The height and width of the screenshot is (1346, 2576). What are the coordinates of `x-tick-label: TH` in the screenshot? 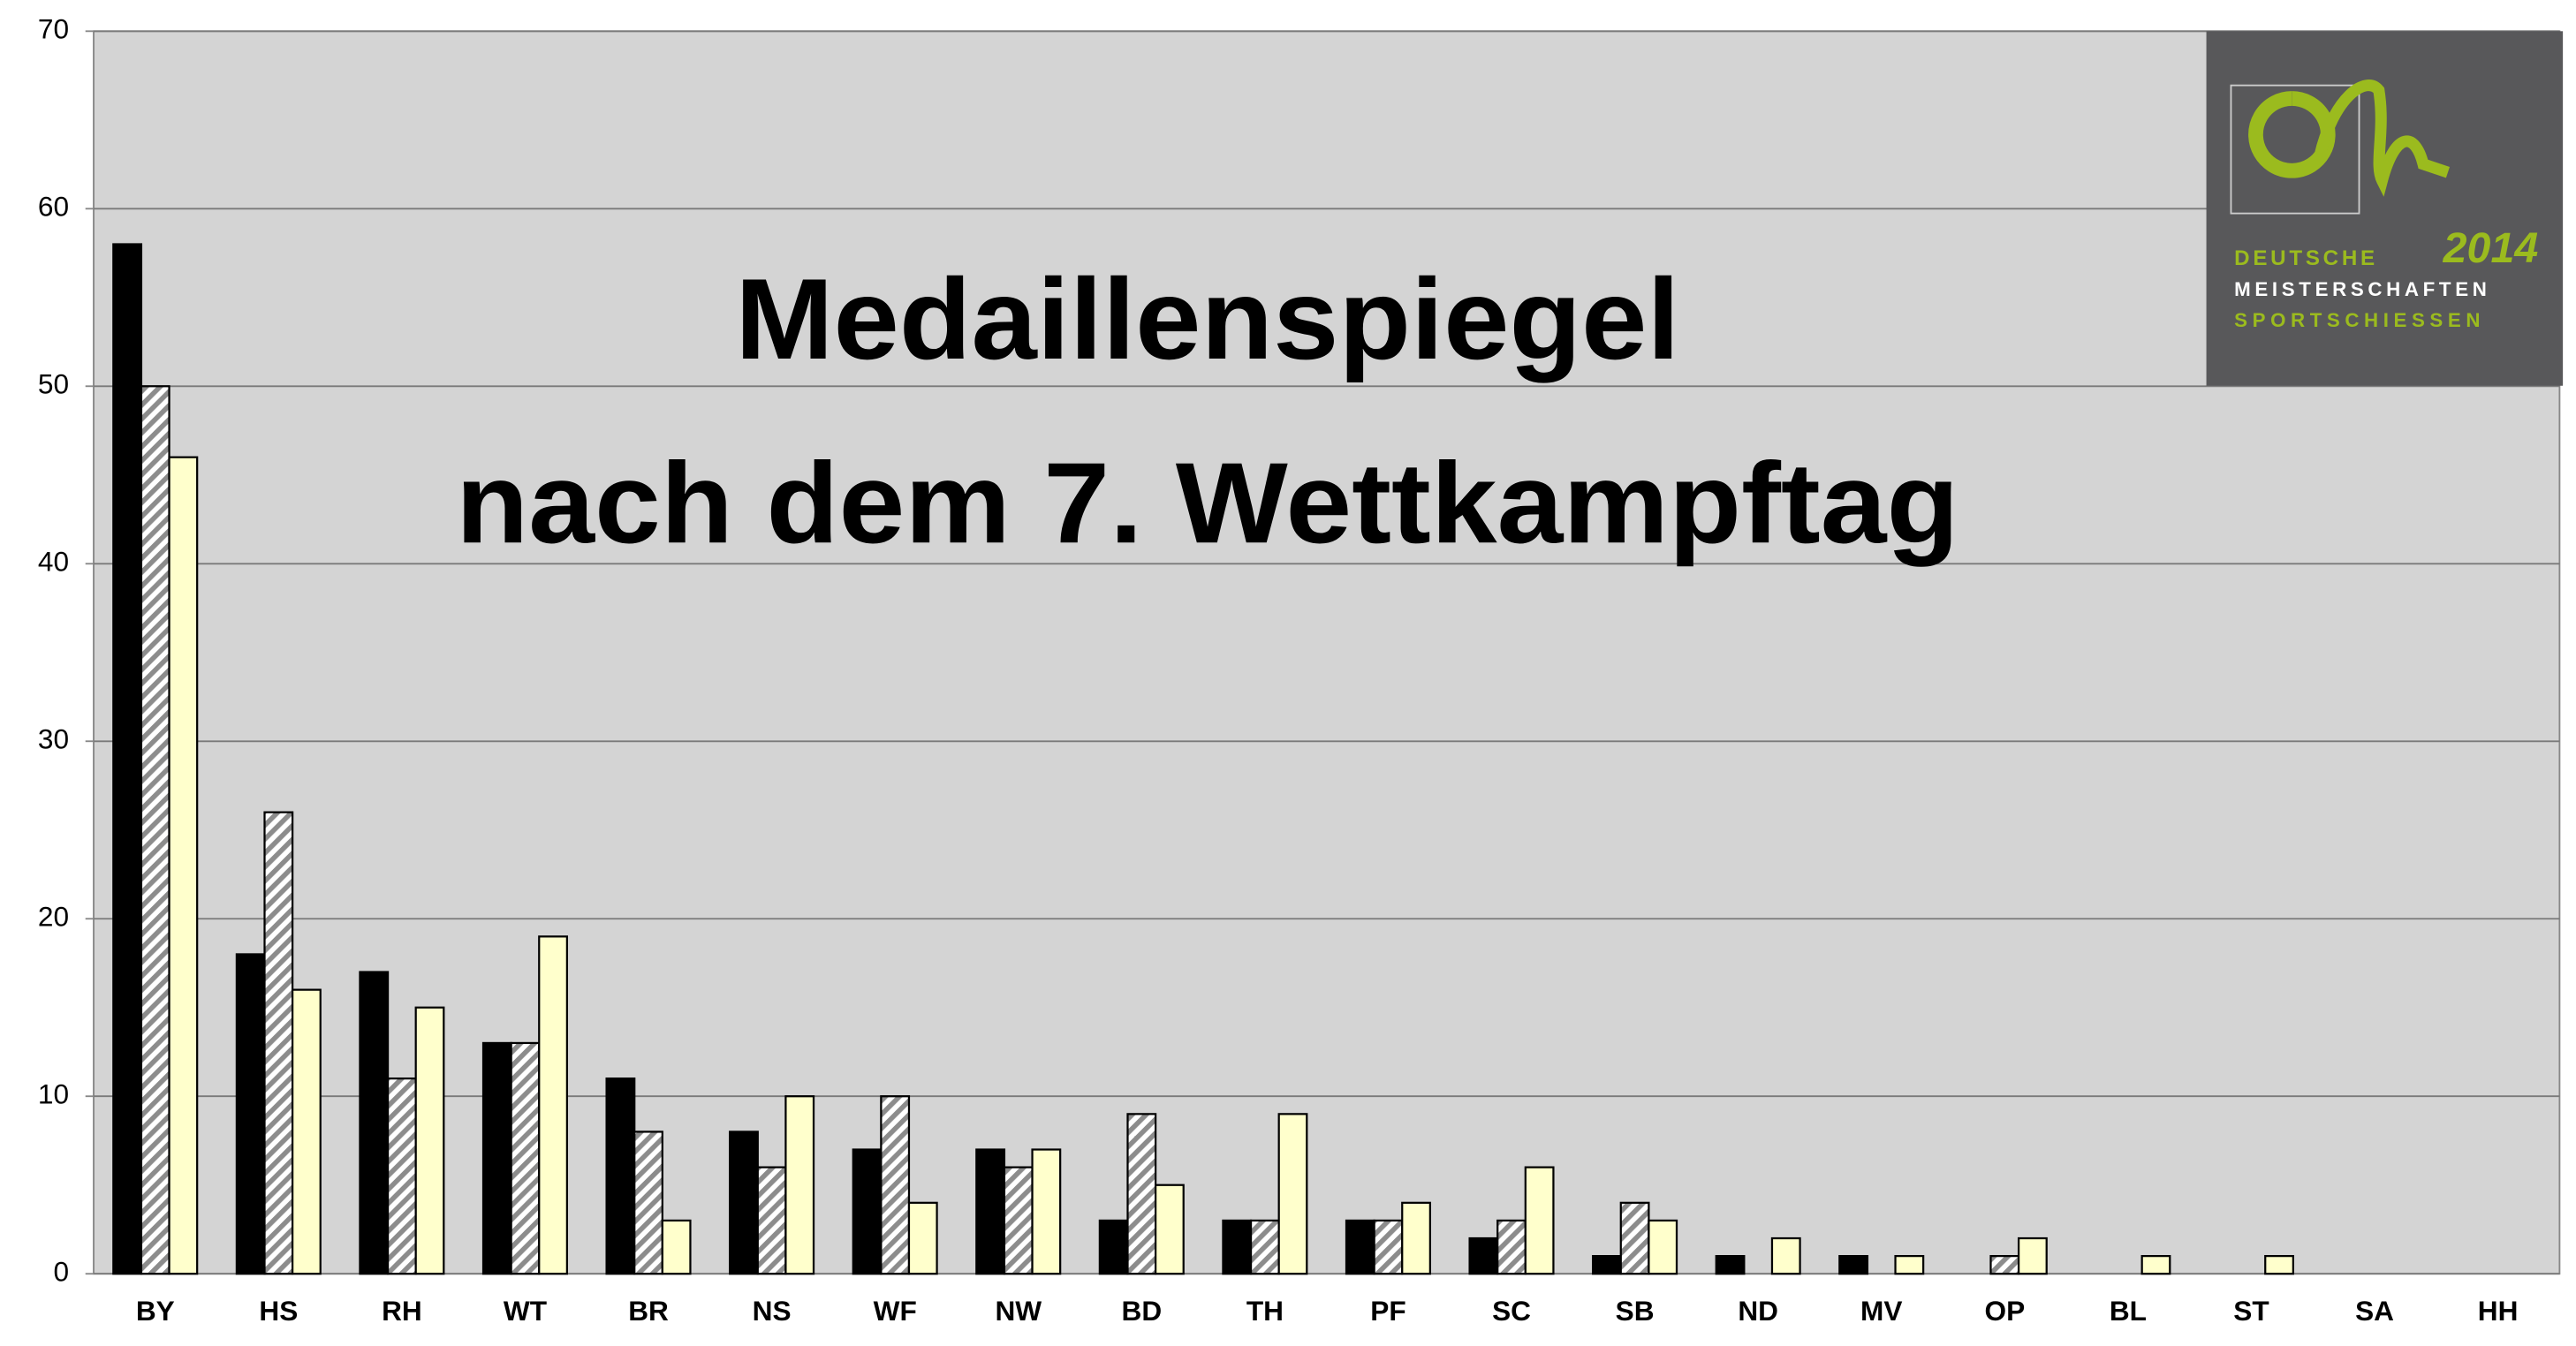 It's located at (1265, 1311).